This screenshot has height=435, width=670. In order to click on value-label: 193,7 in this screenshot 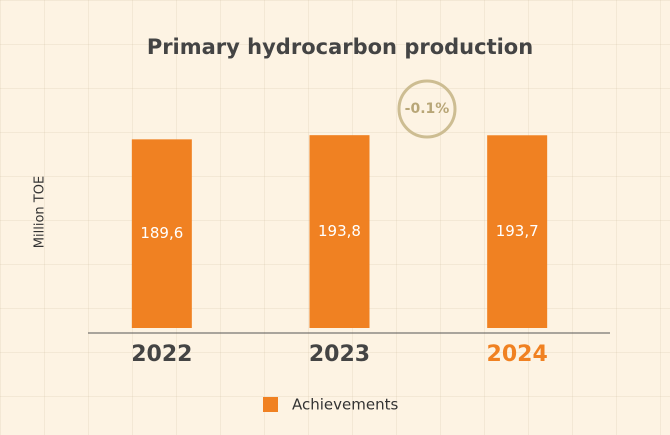, I will do `click(517, 231)`.